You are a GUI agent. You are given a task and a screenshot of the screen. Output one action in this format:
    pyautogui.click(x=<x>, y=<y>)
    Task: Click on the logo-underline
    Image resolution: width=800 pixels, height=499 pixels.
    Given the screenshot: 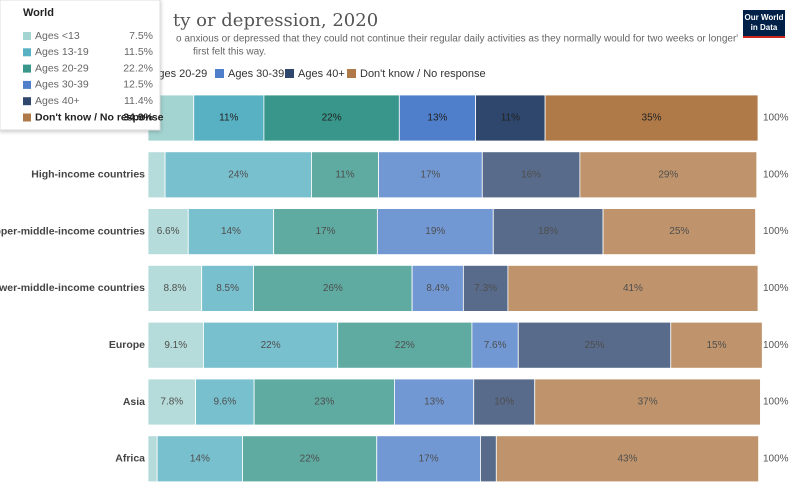 What is the action you would take?
    pyautogui.click(x=764, y=37)
    